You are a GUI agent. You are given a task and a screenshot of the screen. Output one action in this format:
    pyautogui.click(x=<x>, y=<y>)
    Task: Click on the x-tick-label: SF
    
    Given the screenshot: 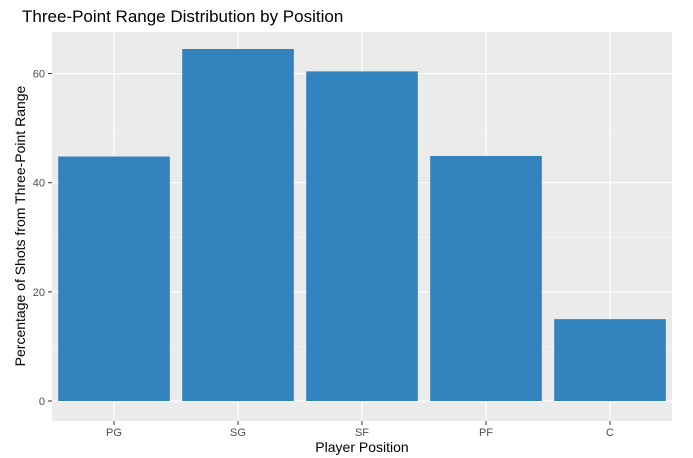 What is the action you would take?
    pyautogui.click(x=362, y=433)
    